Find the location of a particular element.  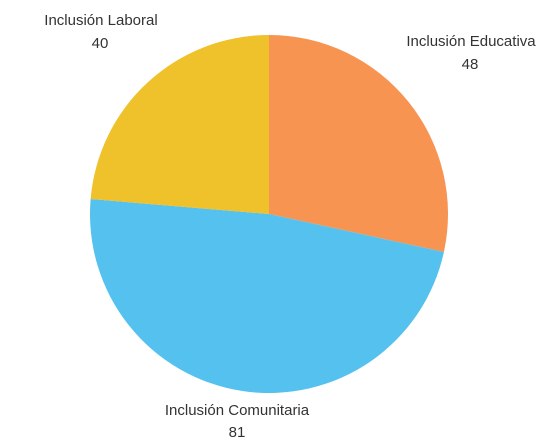

slice-value-inclusion-educativa: 48 is located at coordinates (470, 64).